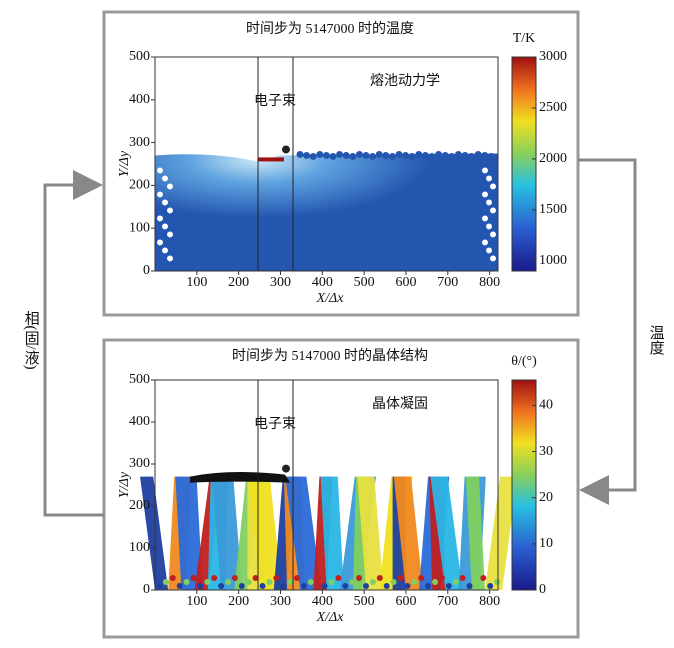 The width and height of the screenshot is (674, 648). What do you see at coordinates (553, 107) in the screenshot?
I see `colorbar-tick-label: 2500` at bounding box center [553, 107].